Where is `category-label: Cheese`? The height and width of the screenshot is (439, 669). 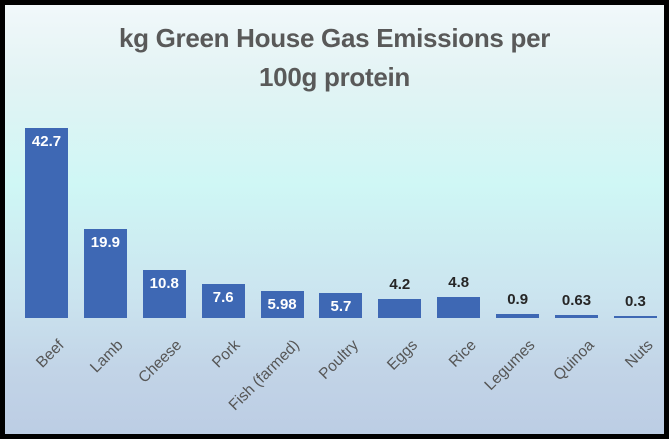
category-label: Cheese is located at coordinates (160, 361).